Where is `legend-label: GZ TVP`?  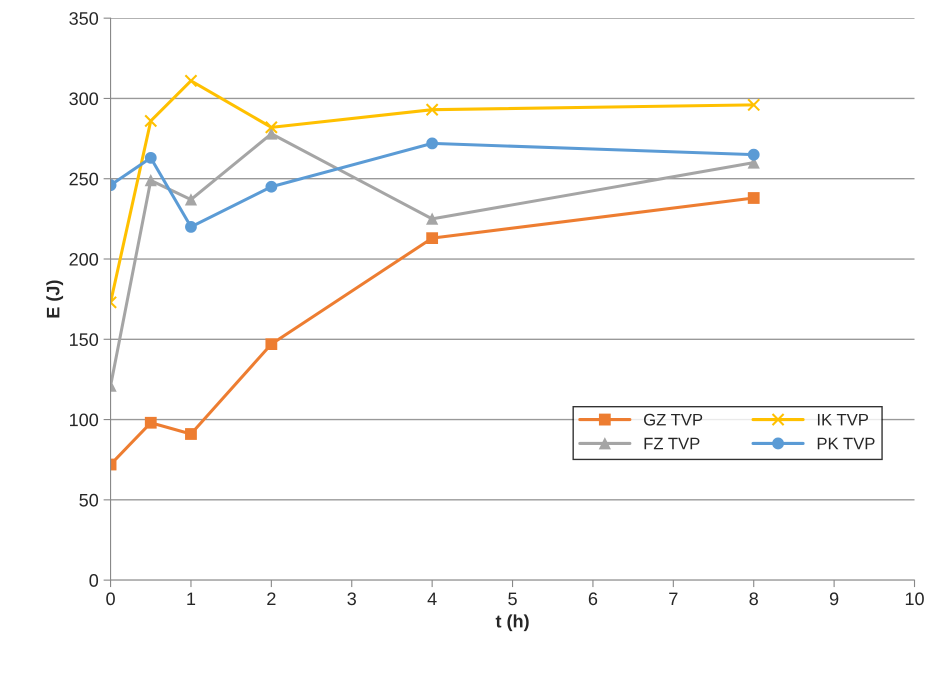
legend-label: GZ TVP is located at coordinates (673, 420).